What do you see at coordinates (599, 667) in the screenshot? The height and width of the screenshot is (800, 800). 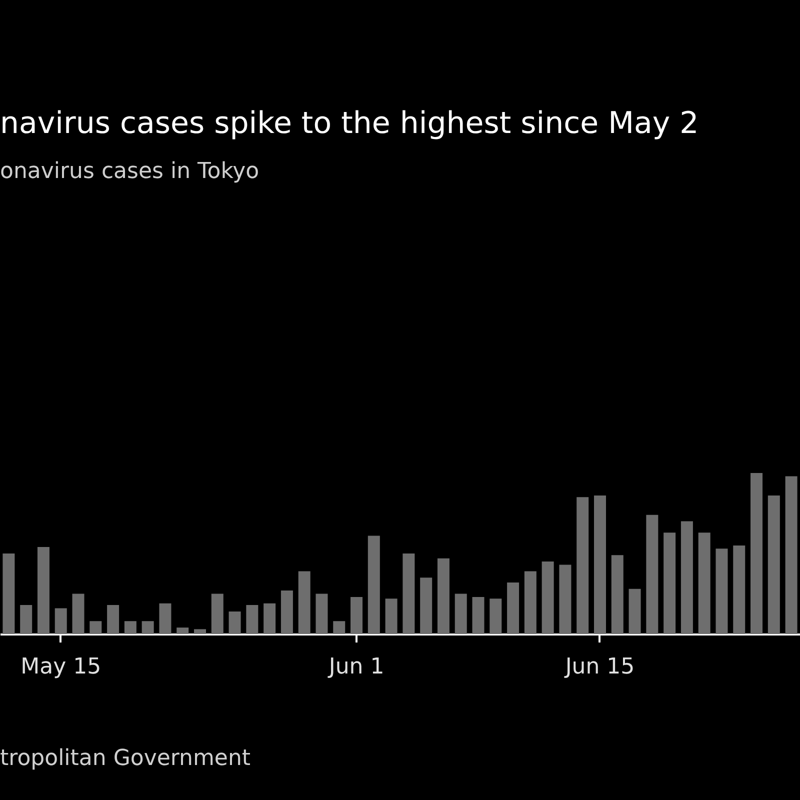 I see `x-tick-label: Jun 15` at bounding box center [599, 667].